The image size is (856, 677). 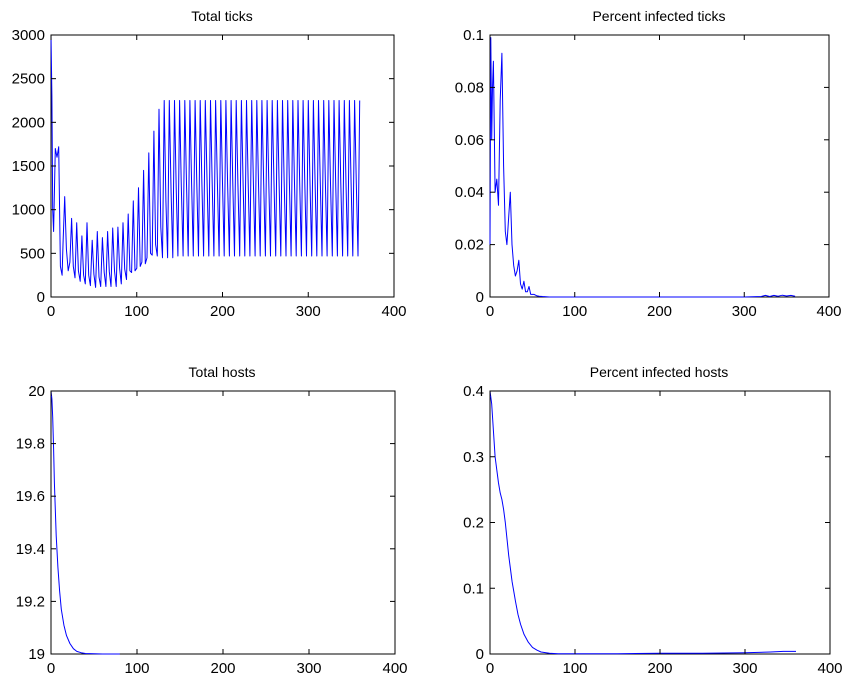 I want to click on y-tick-label: 0.3, so click(x=473, y=457).